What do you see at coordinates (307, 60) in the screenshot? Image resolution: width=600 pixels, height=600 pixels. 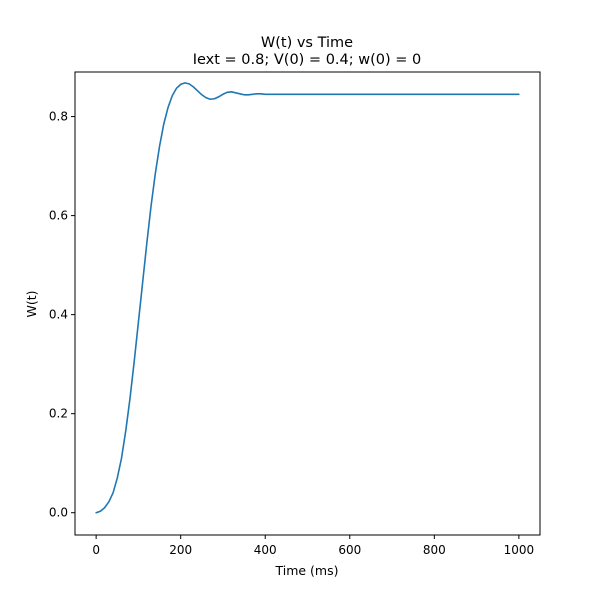 I see `chart-subtitle: Iext = 0.8; V(0) = 0.4; w(0) = 0` at bounding box center [307, 60].